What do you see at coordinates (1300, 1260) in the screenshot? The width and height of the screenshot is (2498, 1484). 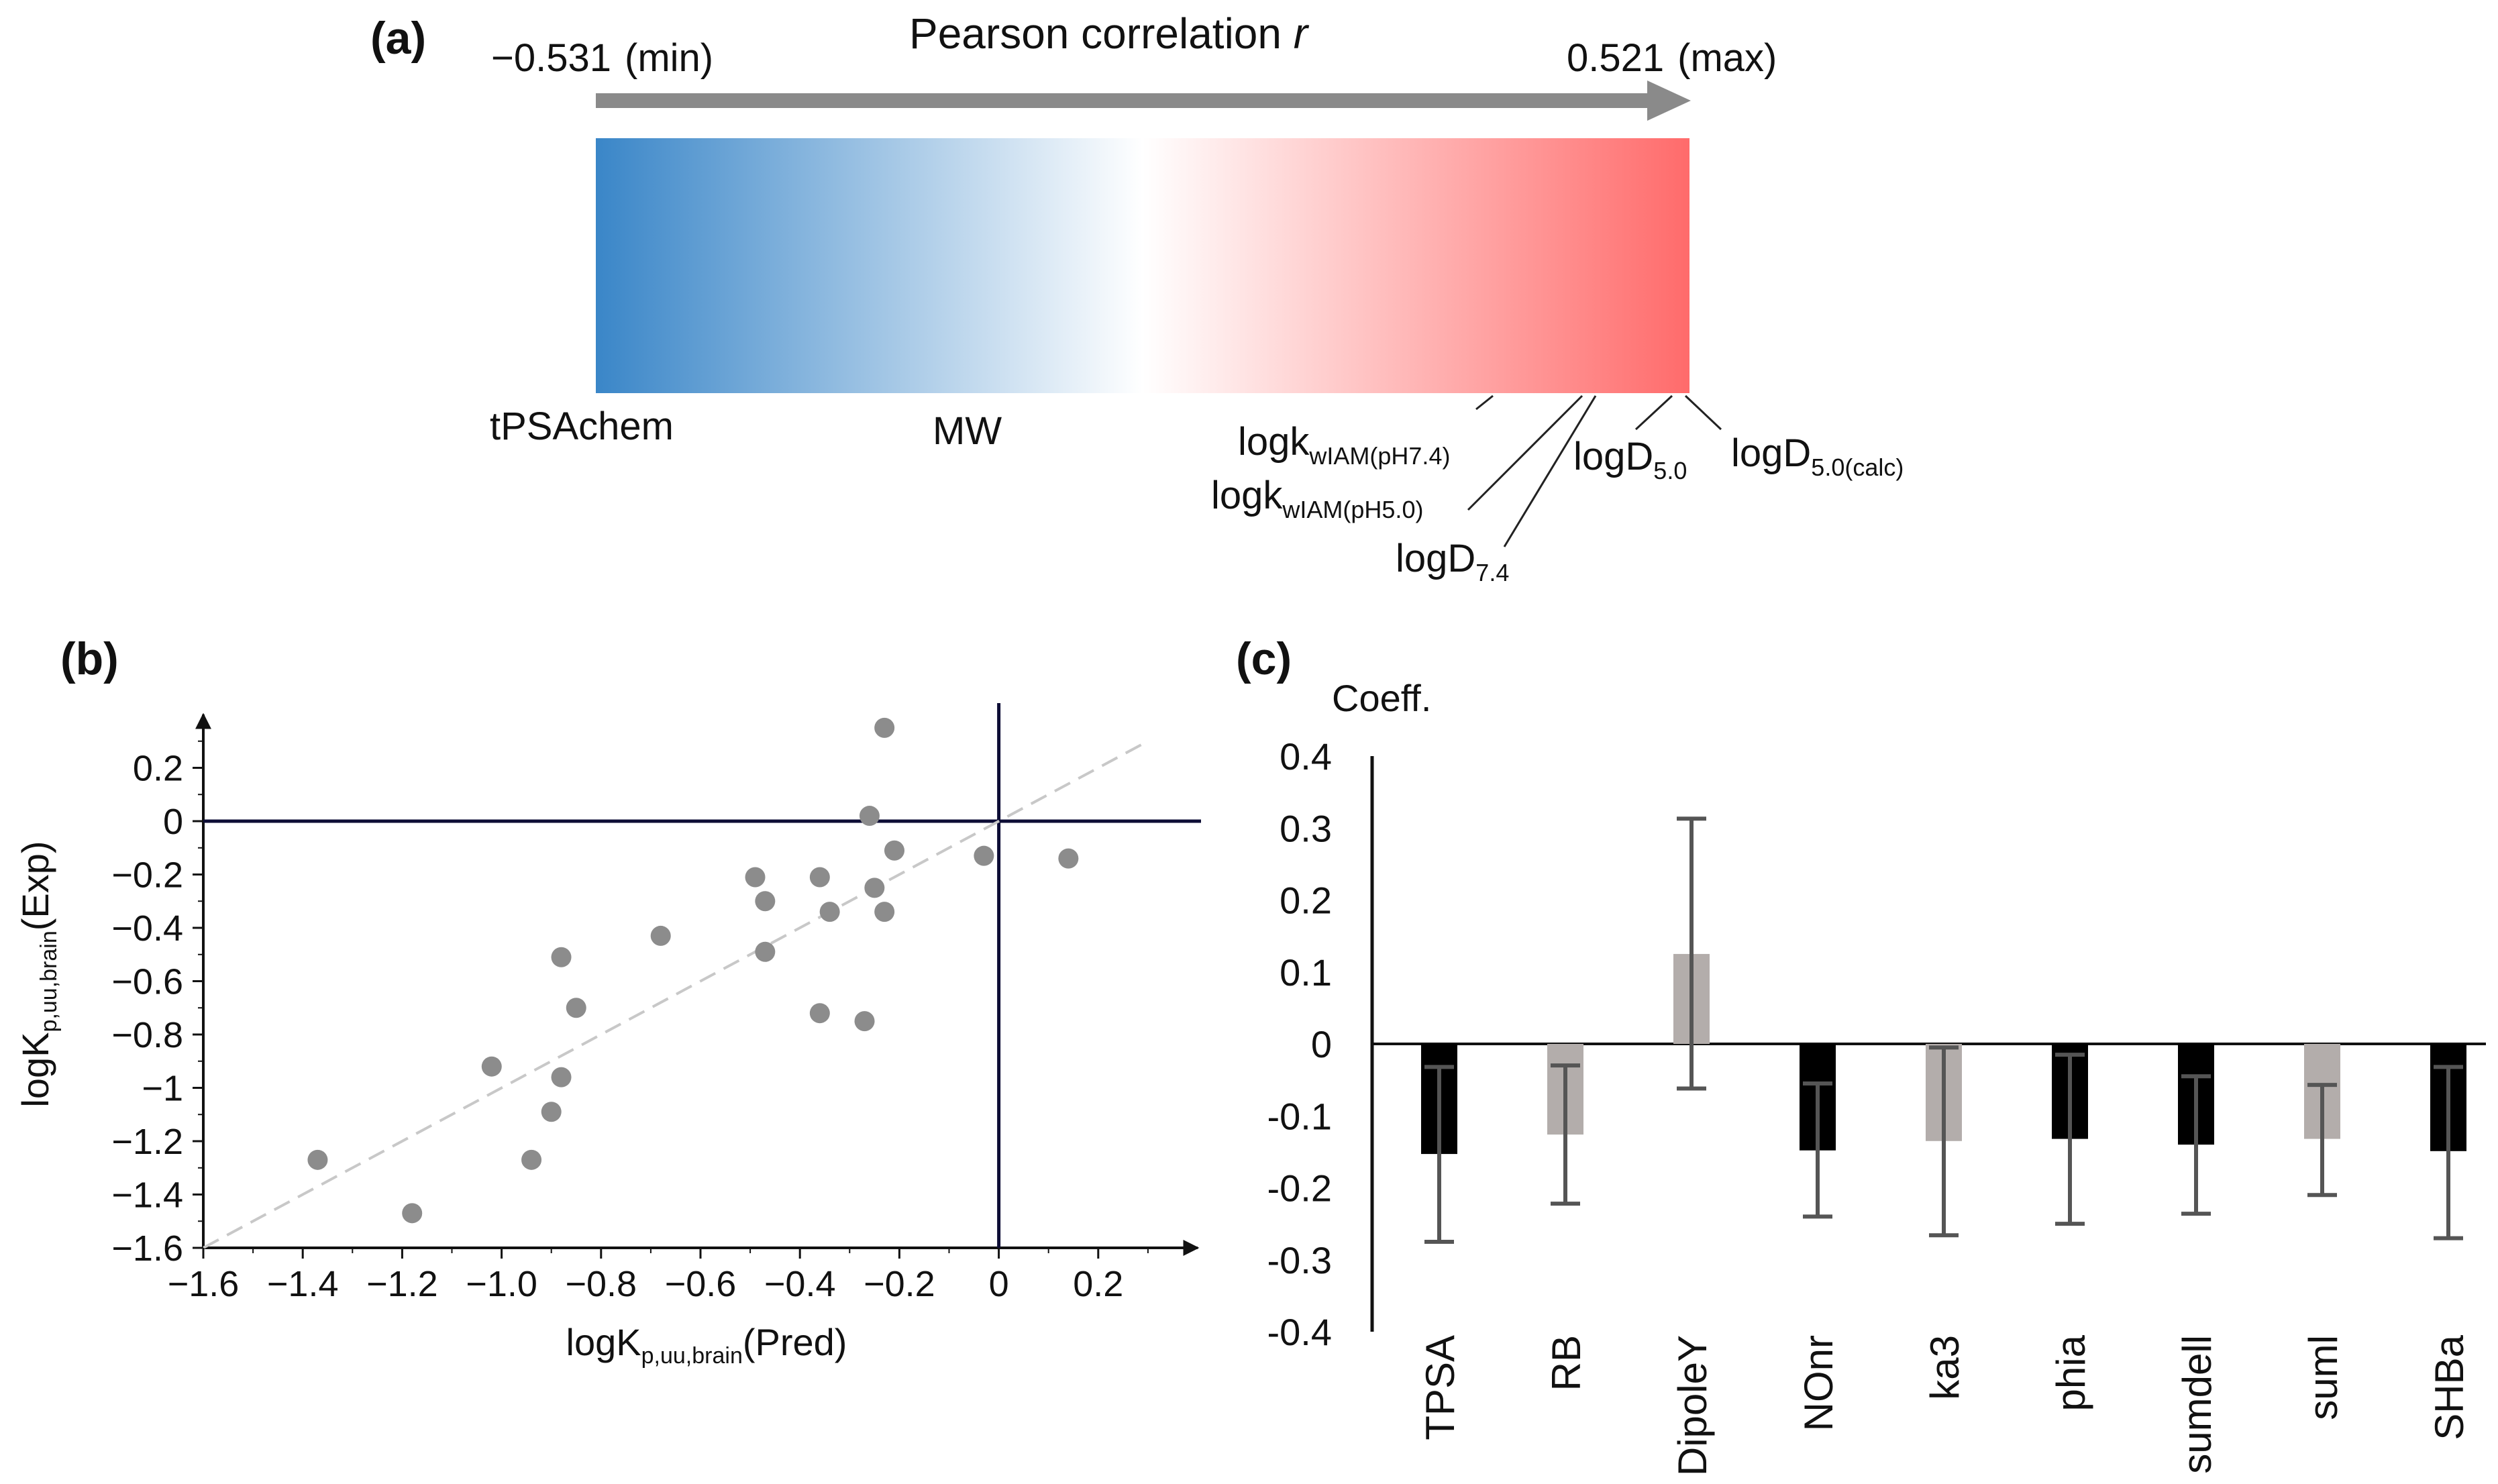 I see `bar-y-tick-label: -0.3` at bounding box center [1300, 1260].